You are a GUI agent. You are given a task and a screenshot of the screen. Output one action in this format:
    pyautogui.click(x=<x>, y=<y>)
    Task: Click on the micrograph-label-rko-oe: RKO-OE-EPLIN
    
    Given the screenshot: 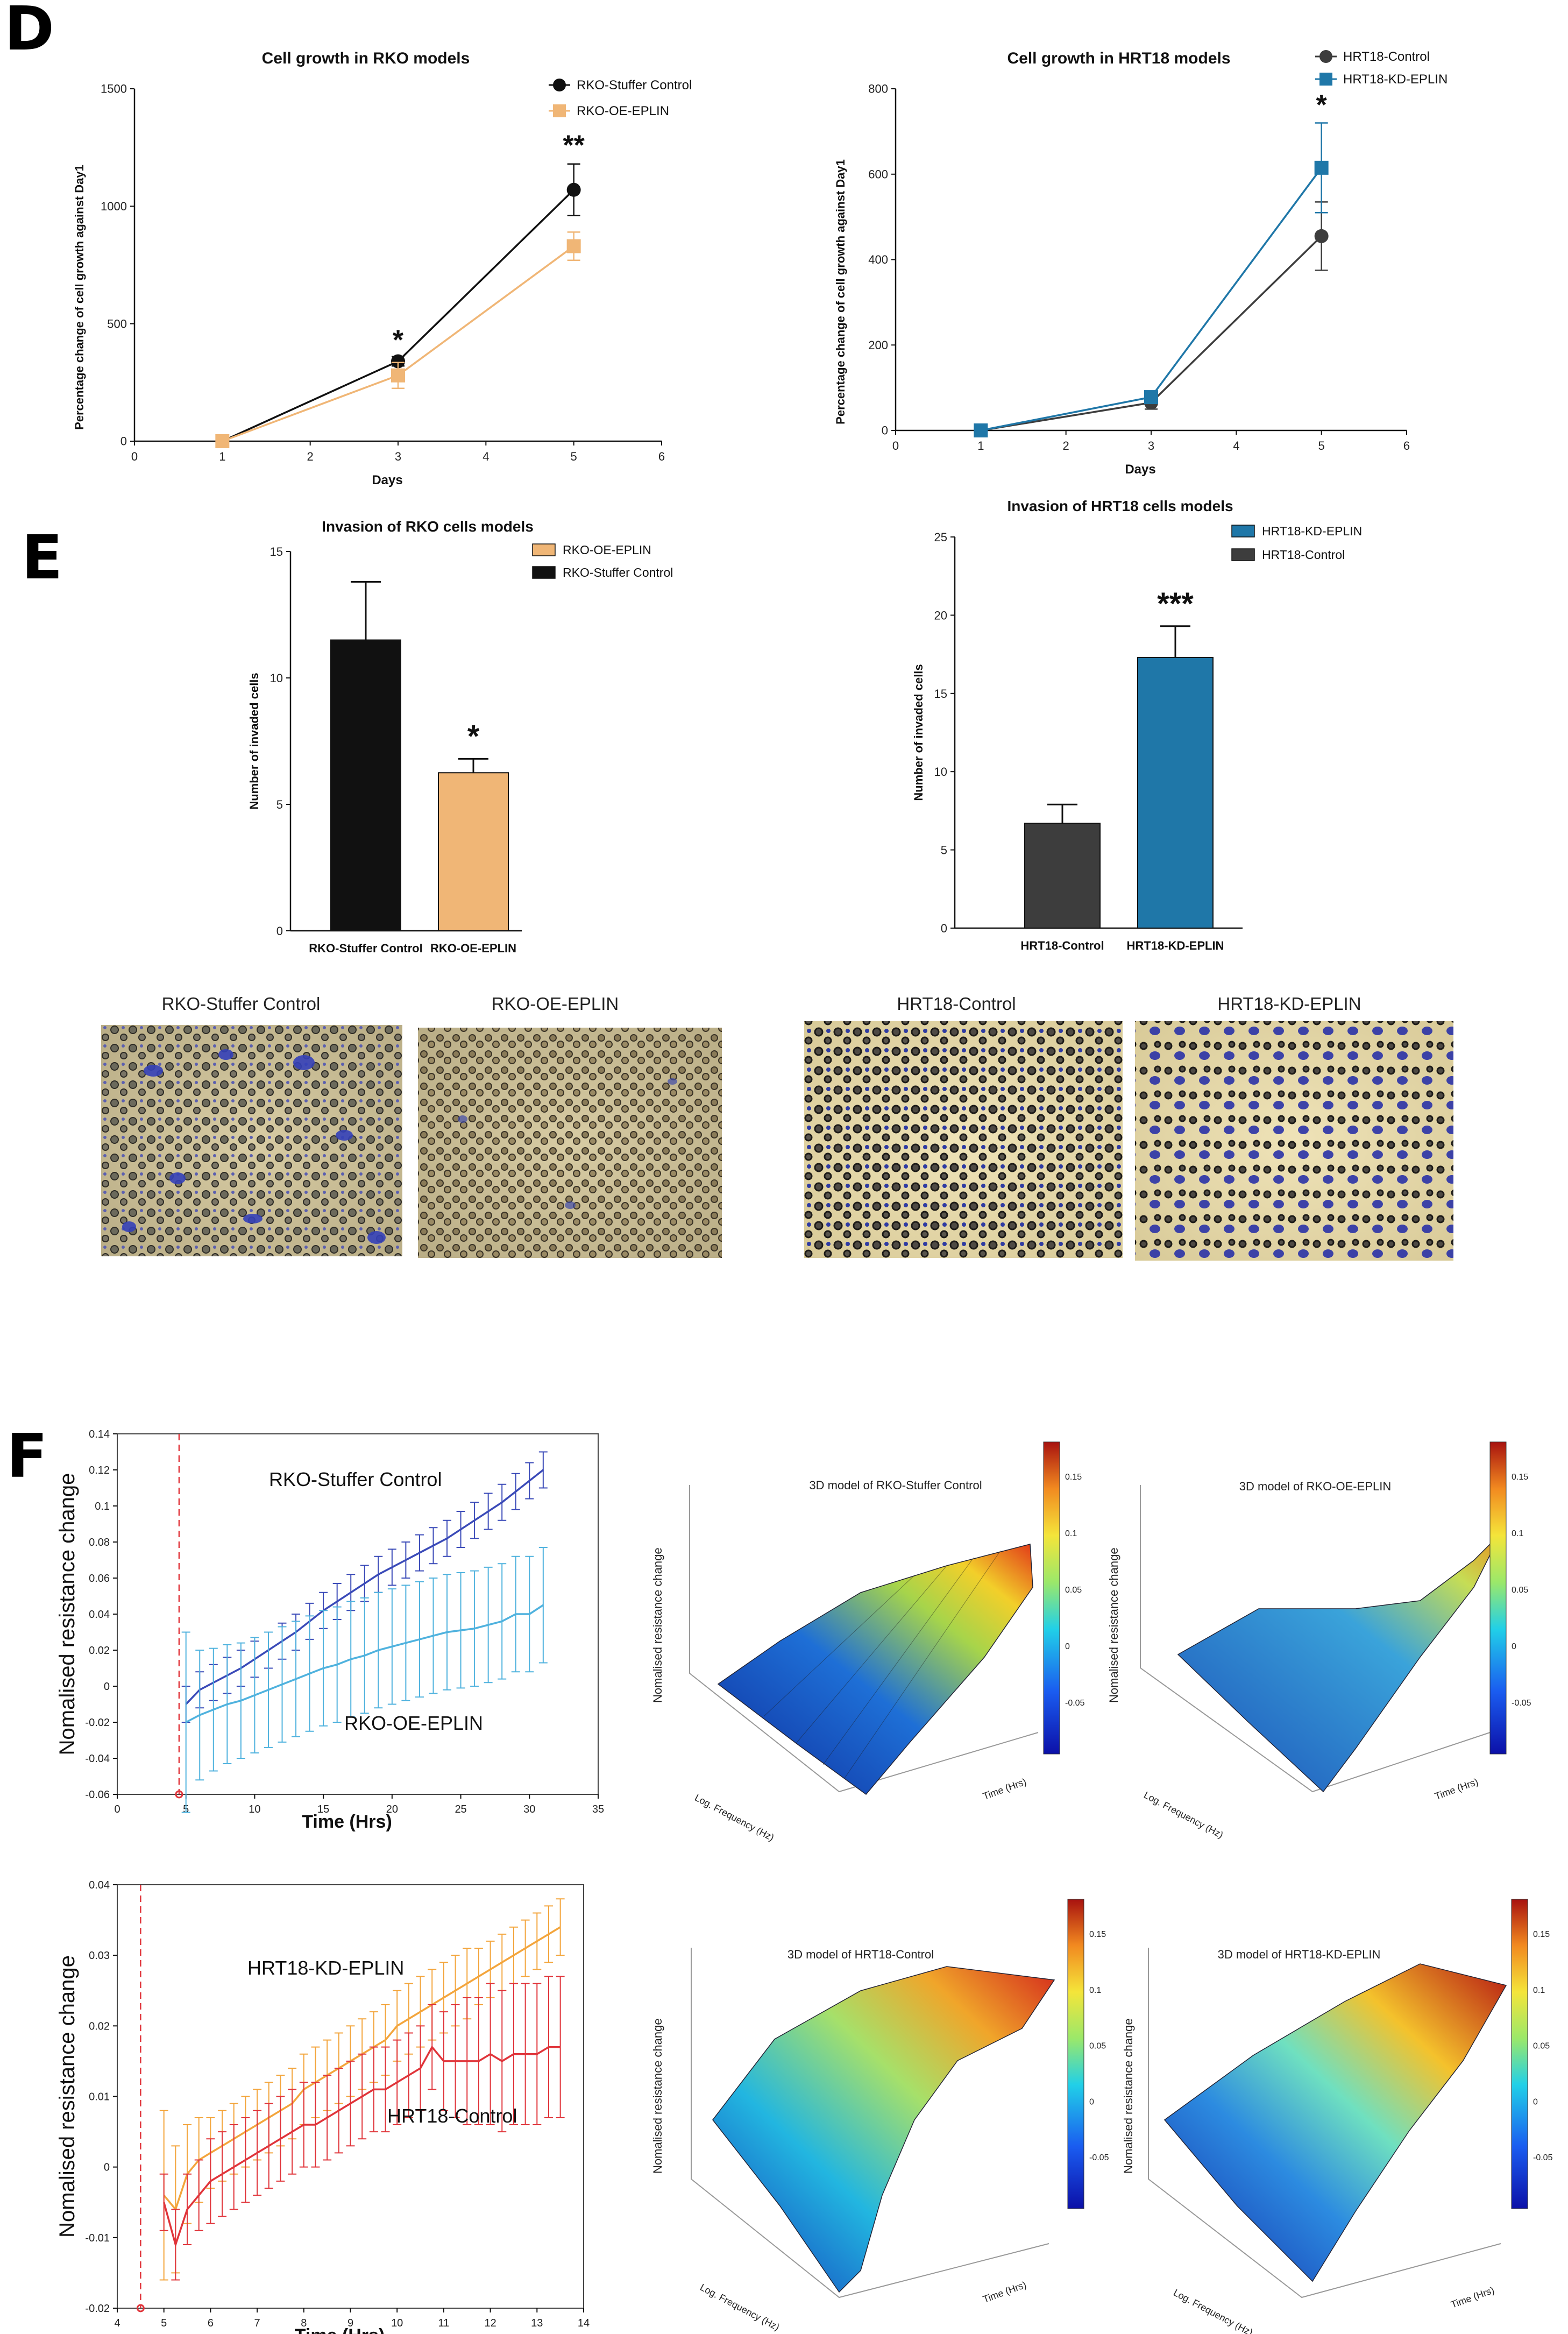 What is the action you would take?
    pyautogui.click(x=555, y=1004)
    